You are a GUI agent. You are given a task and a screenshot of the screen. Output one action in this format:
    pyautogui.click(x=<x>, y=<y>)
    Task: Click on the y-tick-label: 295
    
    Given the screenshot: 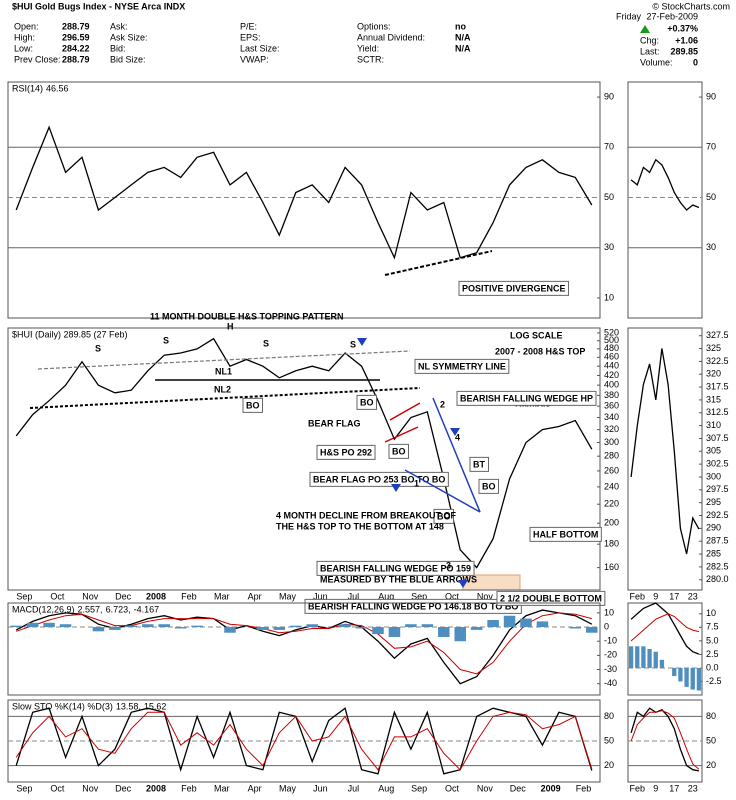 What is the action you would take?
    pyautogui.click(x=713, y=502)
    